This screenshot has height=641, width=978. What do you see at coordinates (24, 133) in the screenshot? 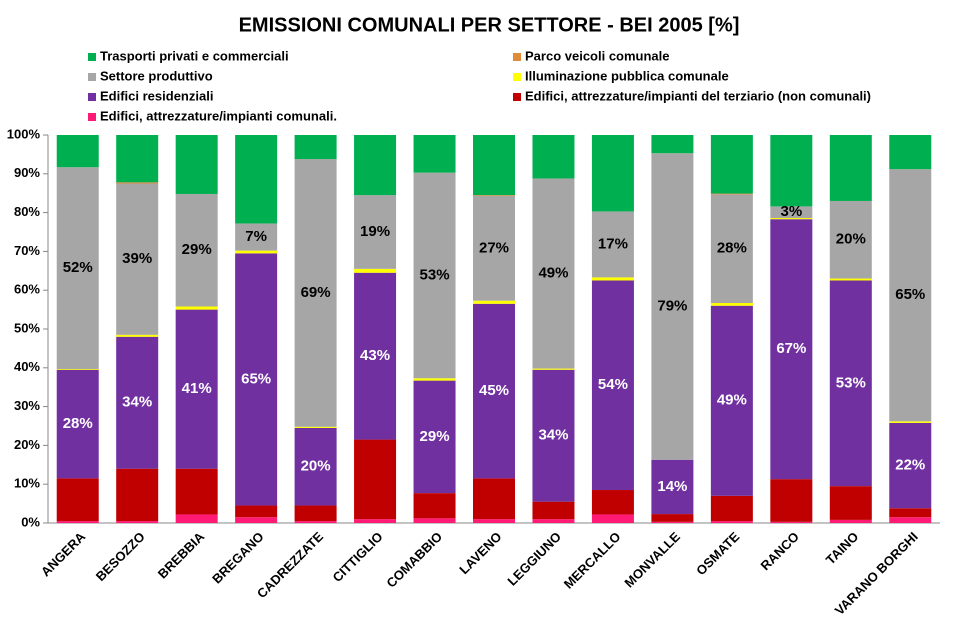
I see `y-tick-label: 100%` at bounding box center [24, 133].